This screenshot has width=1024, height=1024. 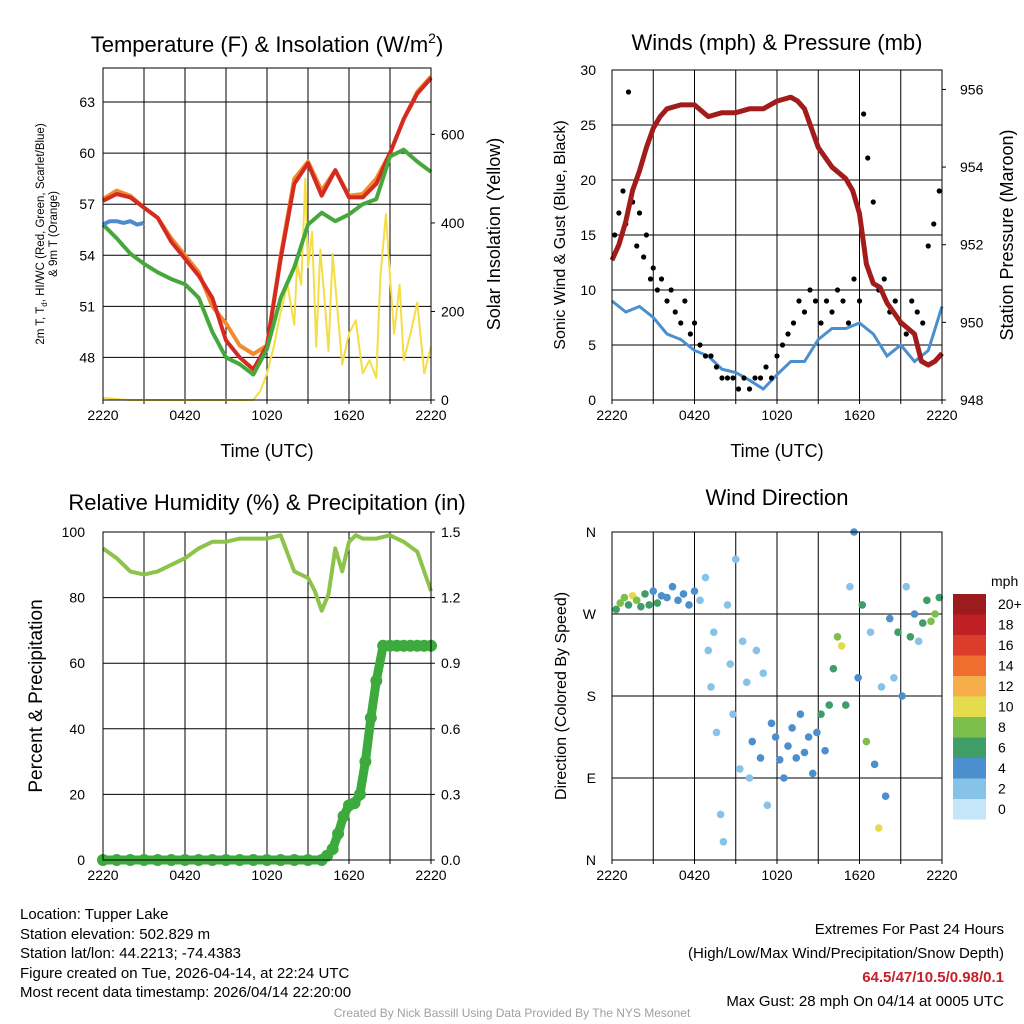 What do you see at coordinates (87, 204) in the screenshot?
I see `y-left-tick-label: 57` at bounding box center [87, 204].